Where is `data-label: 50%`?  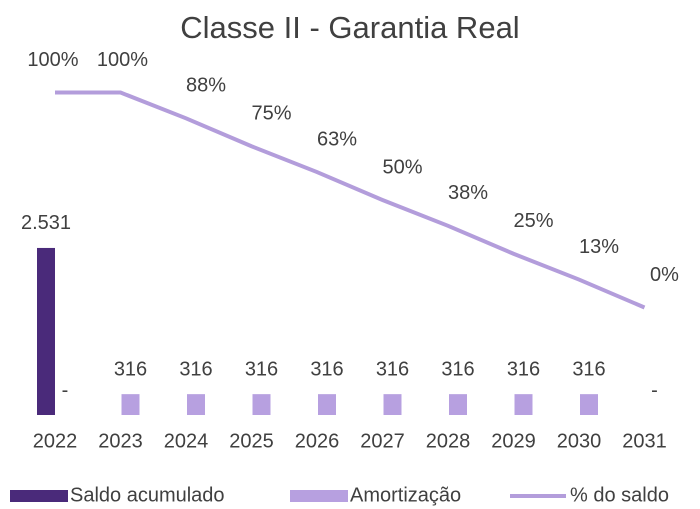 data-label: 50% is located at coordinates (402, 167).